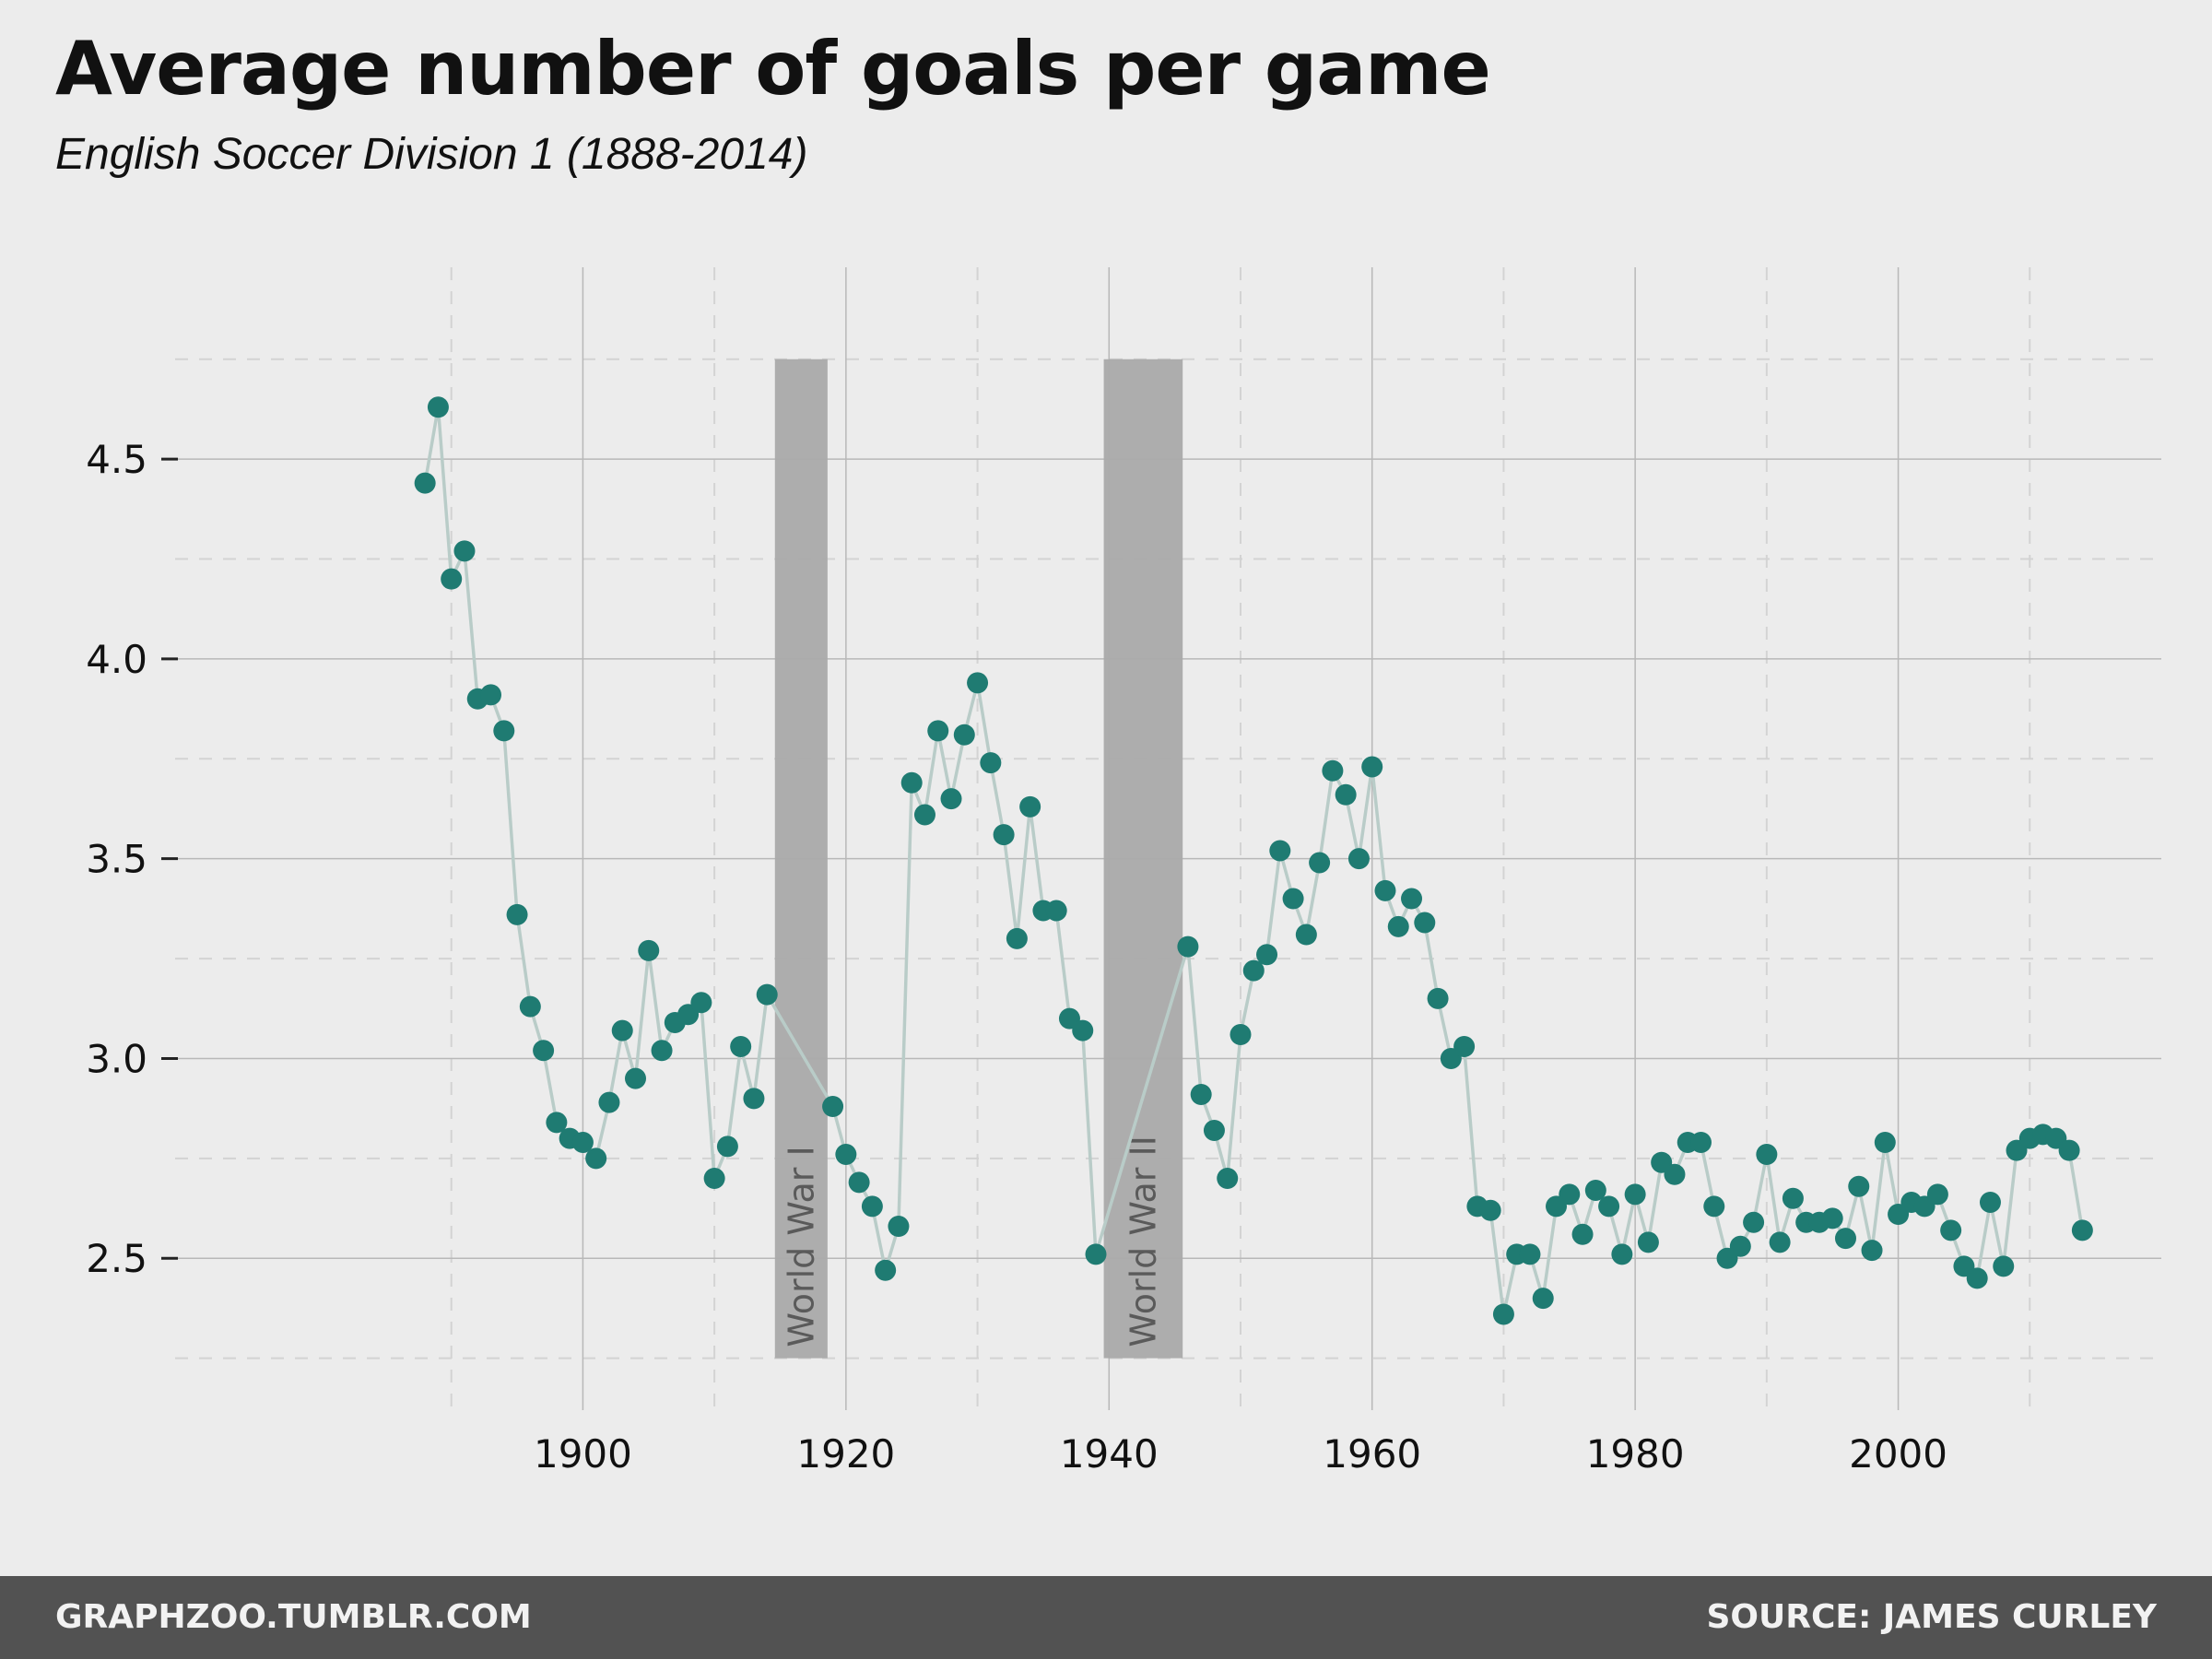 The height and width of the screenshot is (1659, 2212). Describe the element at coordinates (583, 1454) in the screenshot. I see `x-tick-label: 1900` at that location.